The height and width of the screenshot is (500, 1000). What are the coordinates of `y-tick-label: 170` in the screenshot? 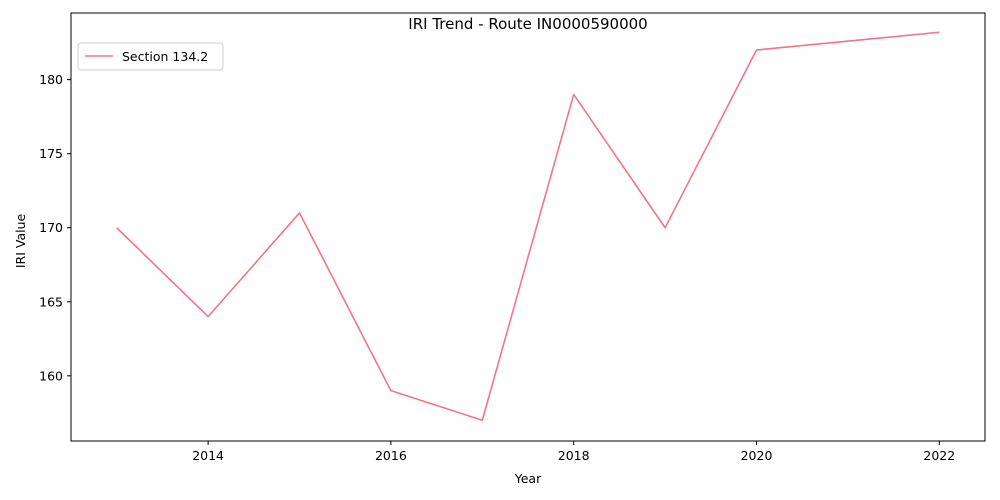 It's located at (51, 227).